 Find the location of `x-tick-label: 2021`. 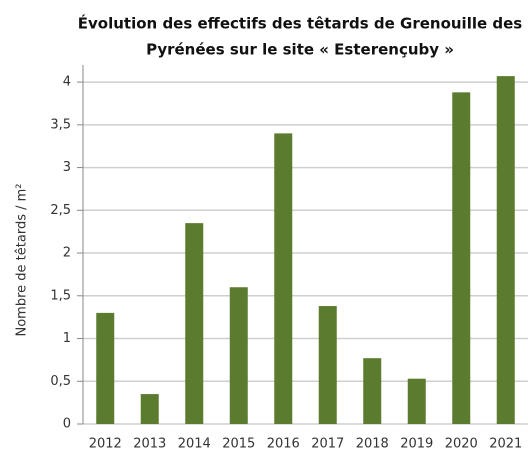

x-tick-label: 2021 is located at coordinates (505, 444).